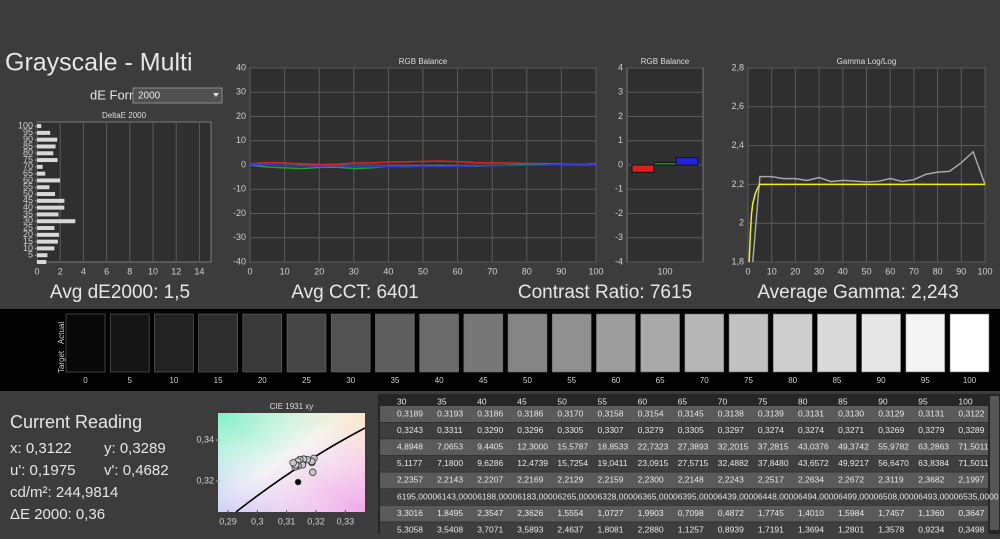 This screenshot has height=539, width=1000. I want to click on table-cell: 32,4882, so click(733, 463).